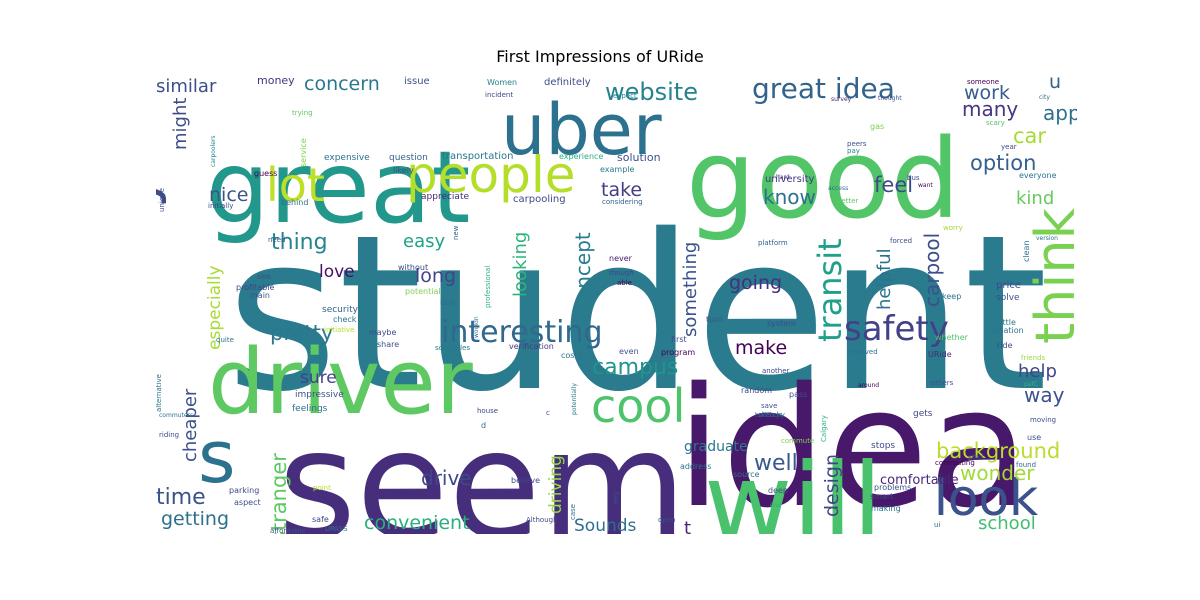 The height and width of the screenshot is (600, 1200). Describe the element at coordinates (483, 425) in the screenshot. I see `cloud-word: d` at that location.